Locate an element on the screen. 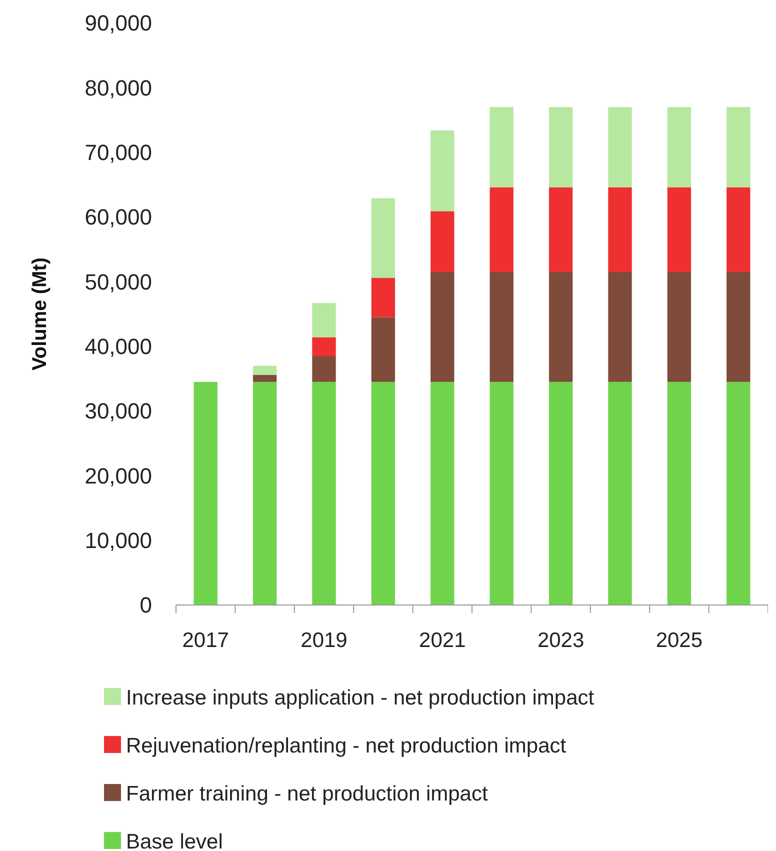  y-tick-label: 40,000 is located at coordinates (118, 347).